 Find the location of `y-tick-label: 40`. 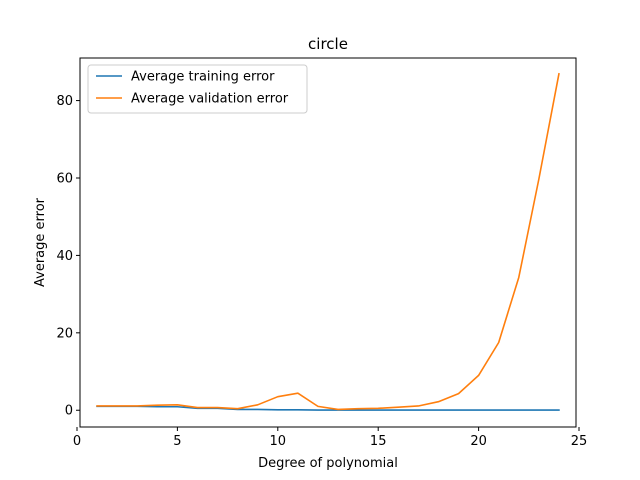

y-tick-label: 40 is located at coordinates (64, 256).